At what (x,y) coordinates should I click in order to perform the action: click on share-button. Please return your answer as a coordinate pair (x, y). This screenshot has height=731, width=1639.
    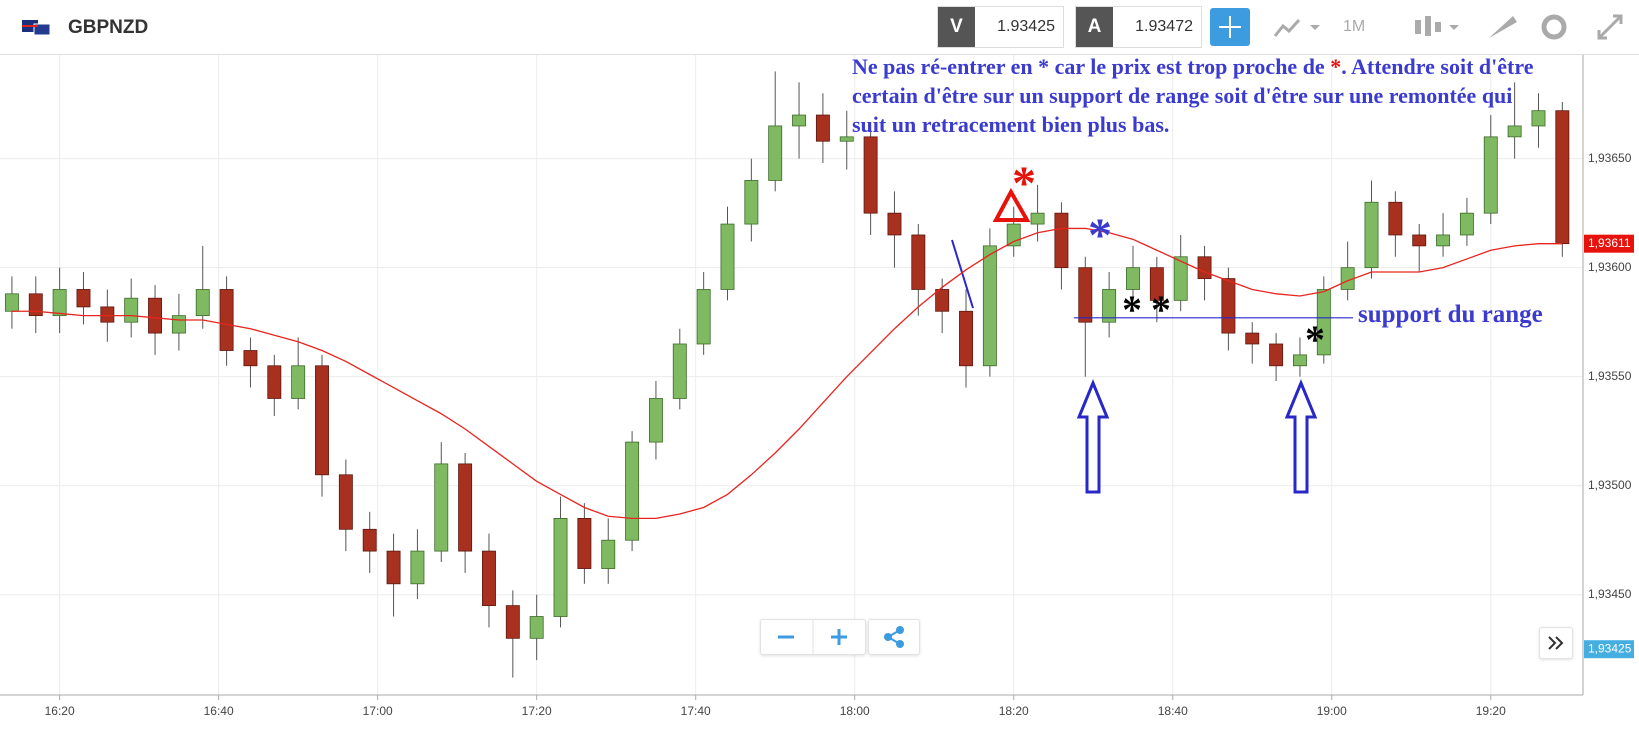
    Looking at the image, I should click on (894, 637).